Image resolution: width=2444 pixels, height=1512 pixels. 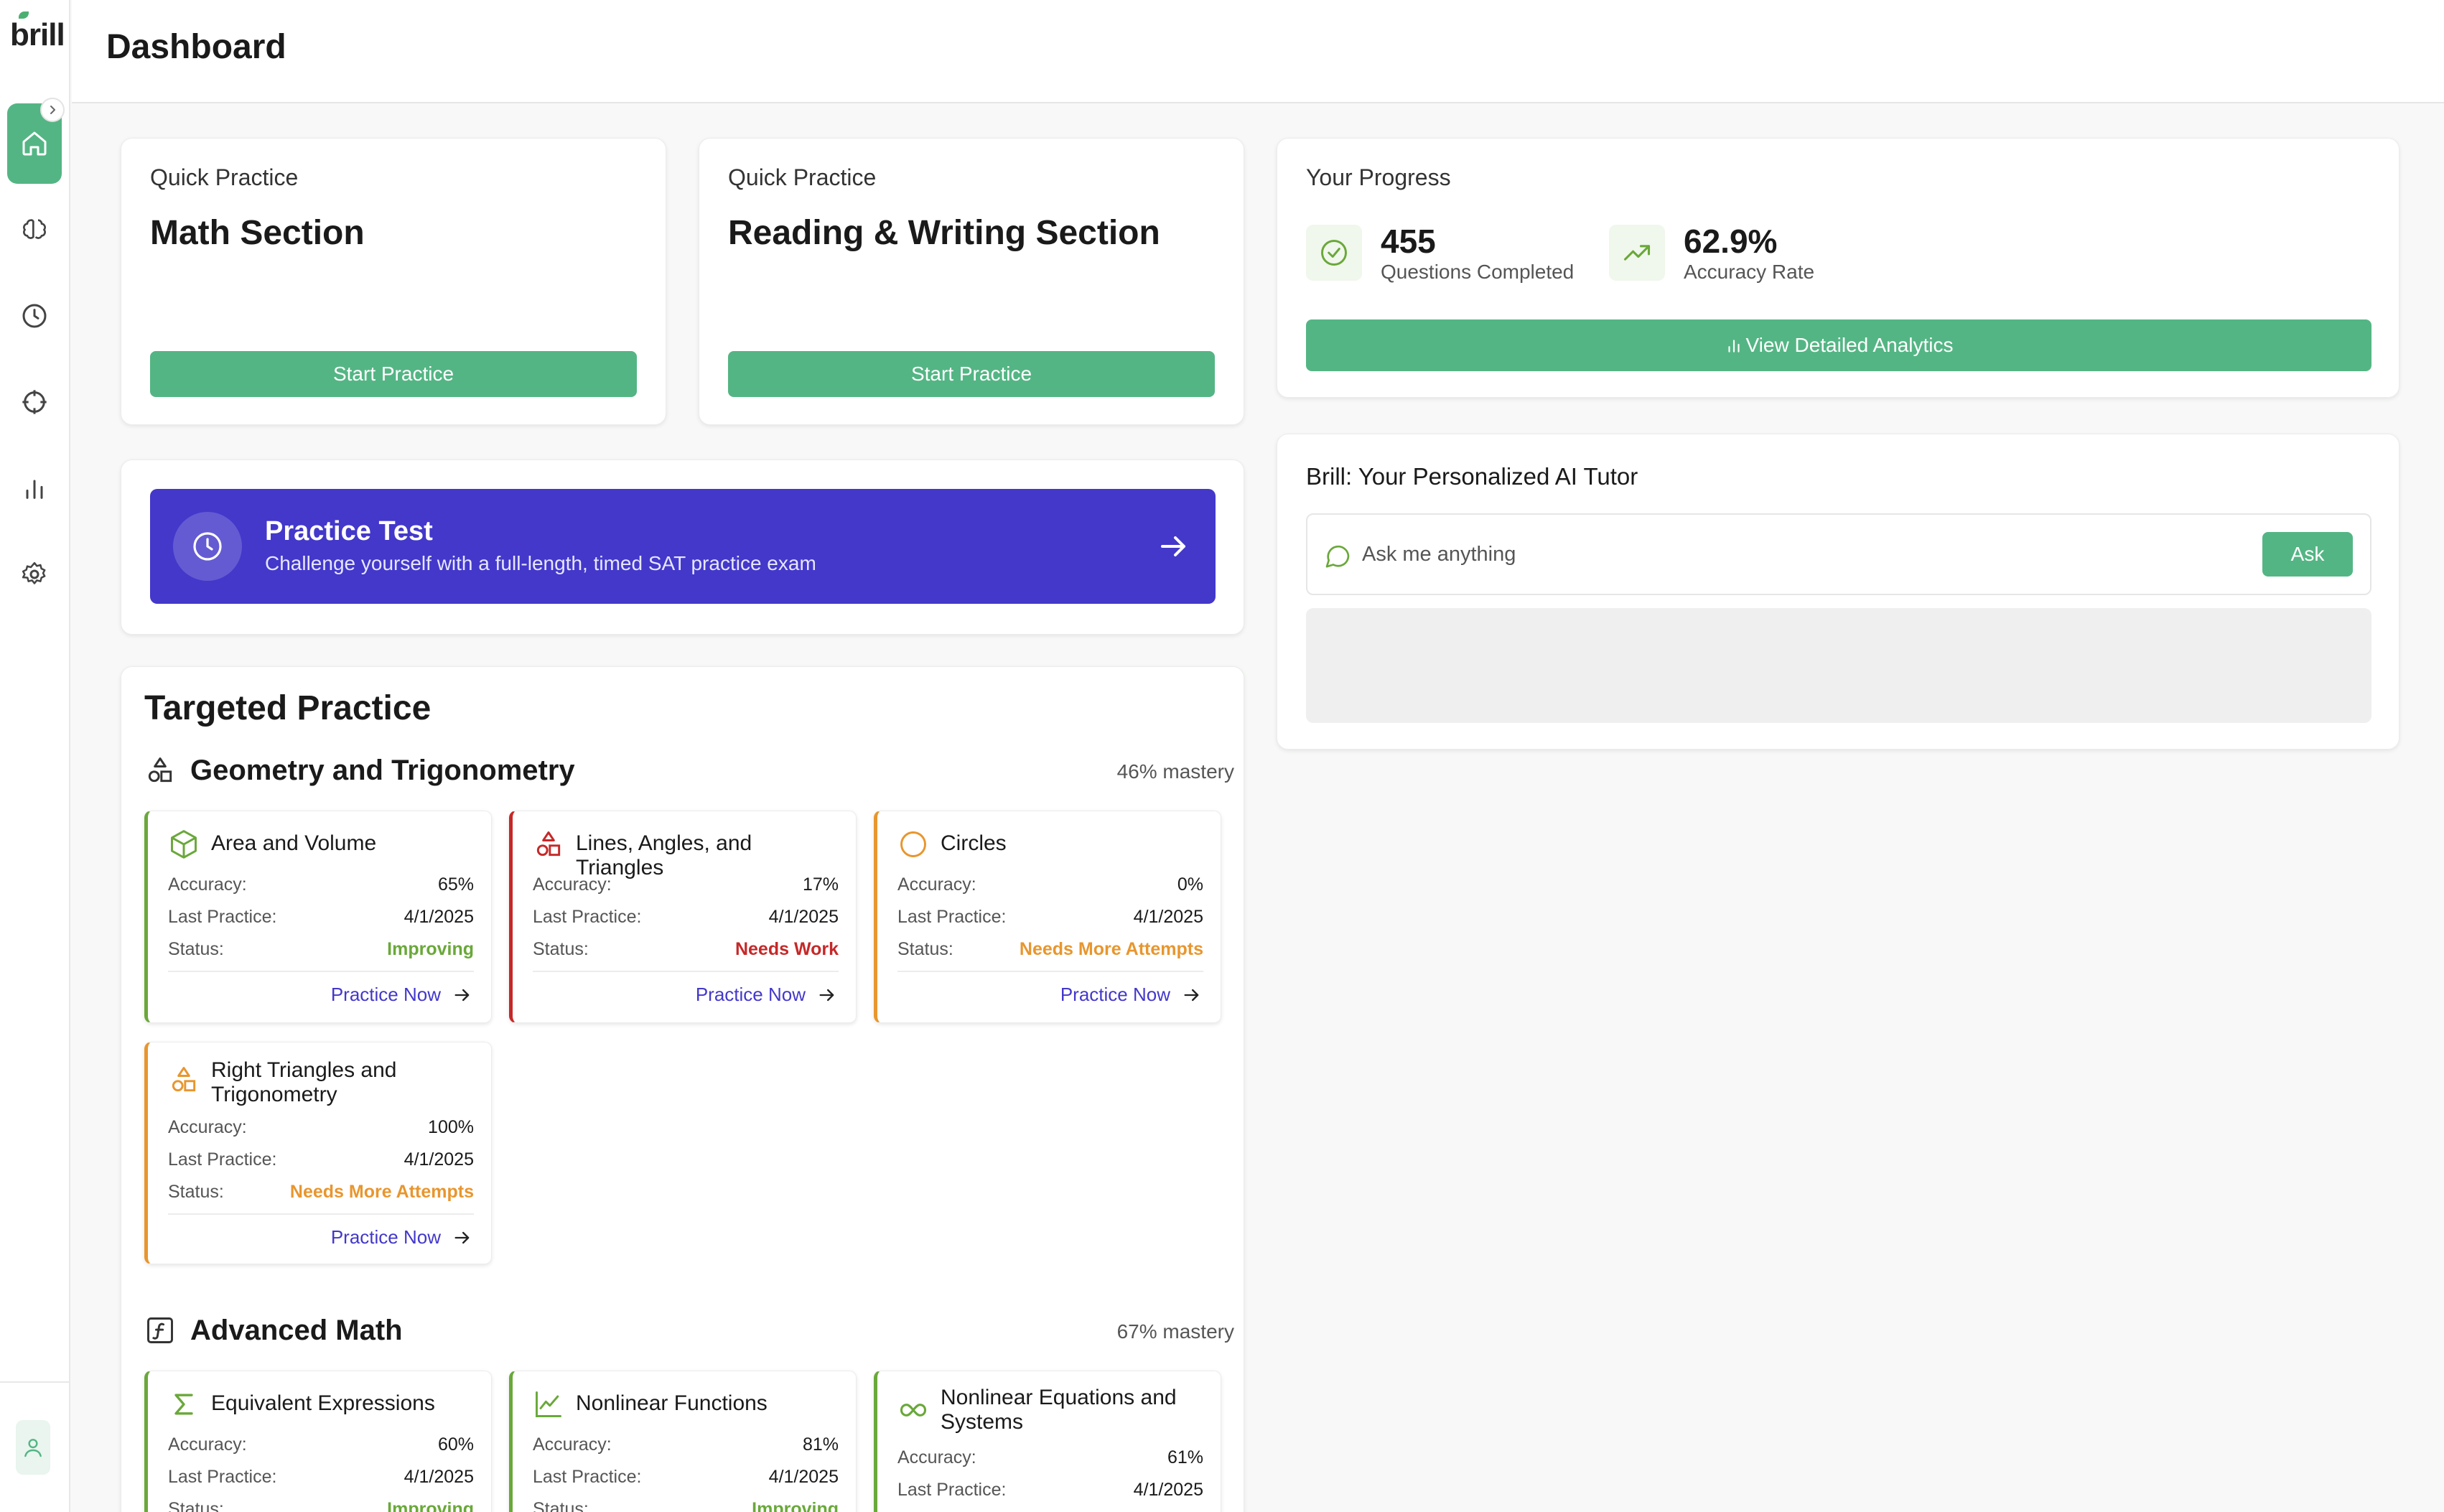 I want to click on questions-completed-value: 455, so click(x=1408, y=241).